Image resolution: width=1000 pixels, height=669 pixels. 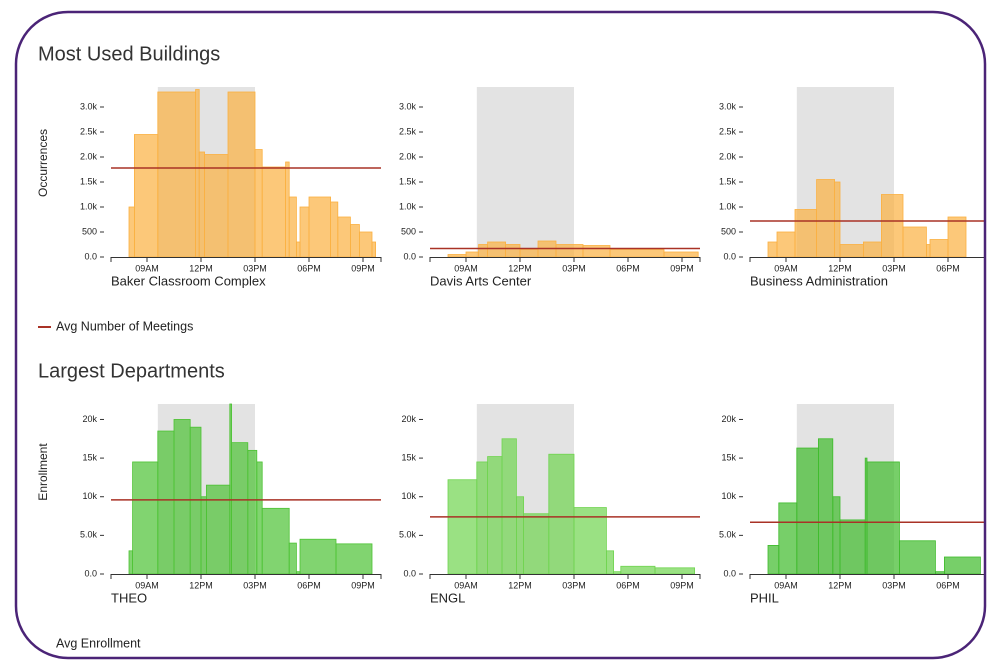 I want to click on y-tick-label: 2.5k, so click(x=728, y=131).